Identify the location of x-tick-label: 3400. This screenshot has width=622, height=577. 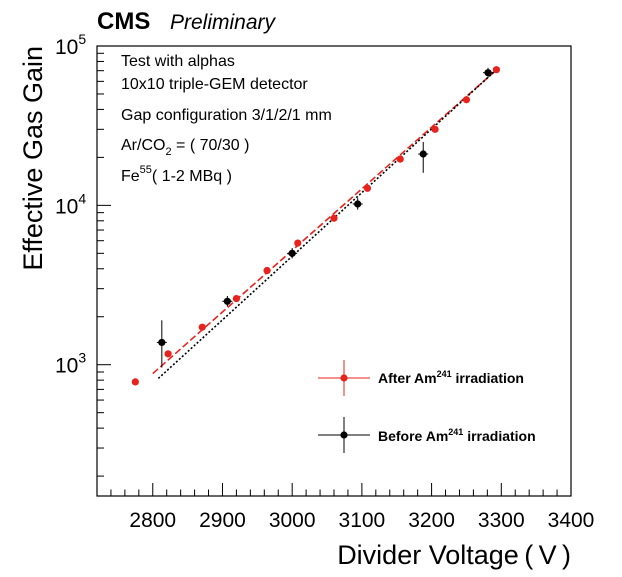
(571, 520).